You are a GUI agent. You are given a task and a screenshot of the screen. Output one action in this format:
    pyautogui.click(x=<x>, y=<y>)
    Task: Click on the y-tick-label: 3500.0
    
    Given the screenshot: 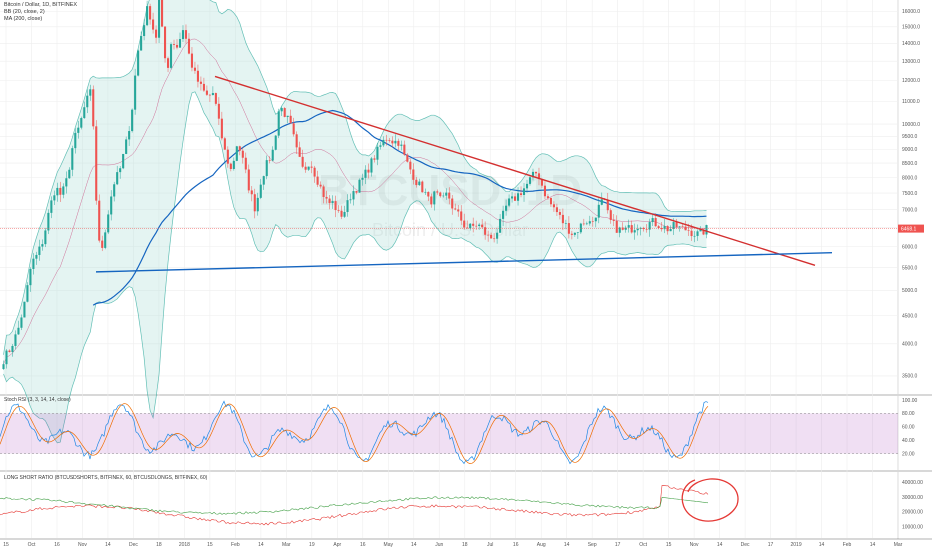 What is the action you would take?
    pyautogui.click(x=910, y=377)
    